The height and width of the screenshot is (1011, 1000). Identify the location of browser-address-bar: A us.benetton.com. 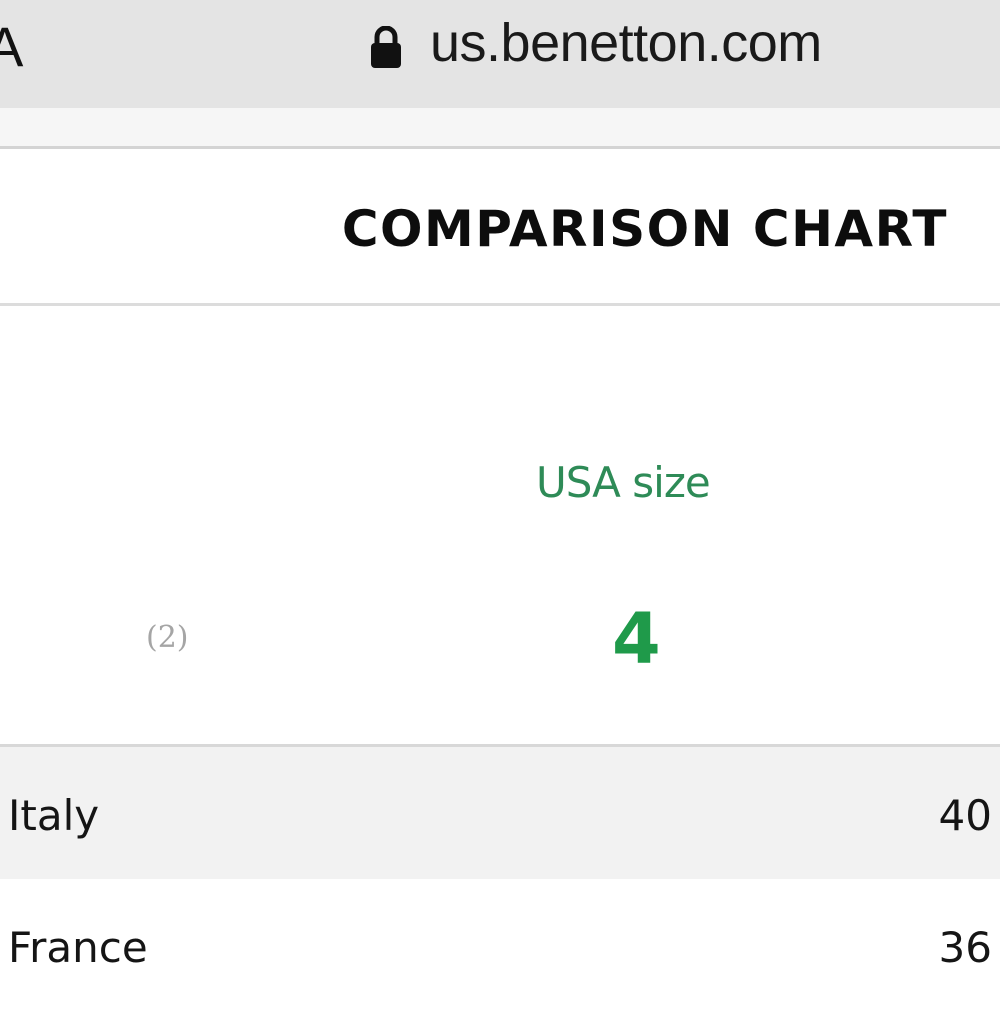
(500, 54).